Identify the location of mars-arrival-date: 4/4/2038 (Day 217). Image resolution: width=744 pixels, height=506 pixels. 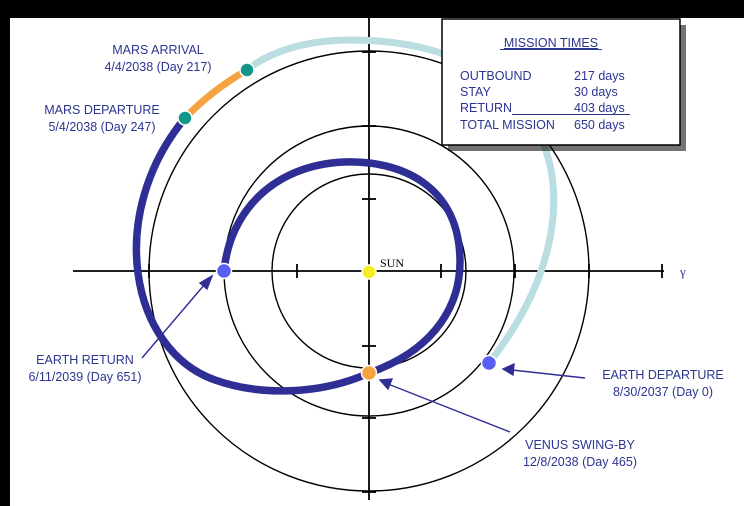
(157, 67).